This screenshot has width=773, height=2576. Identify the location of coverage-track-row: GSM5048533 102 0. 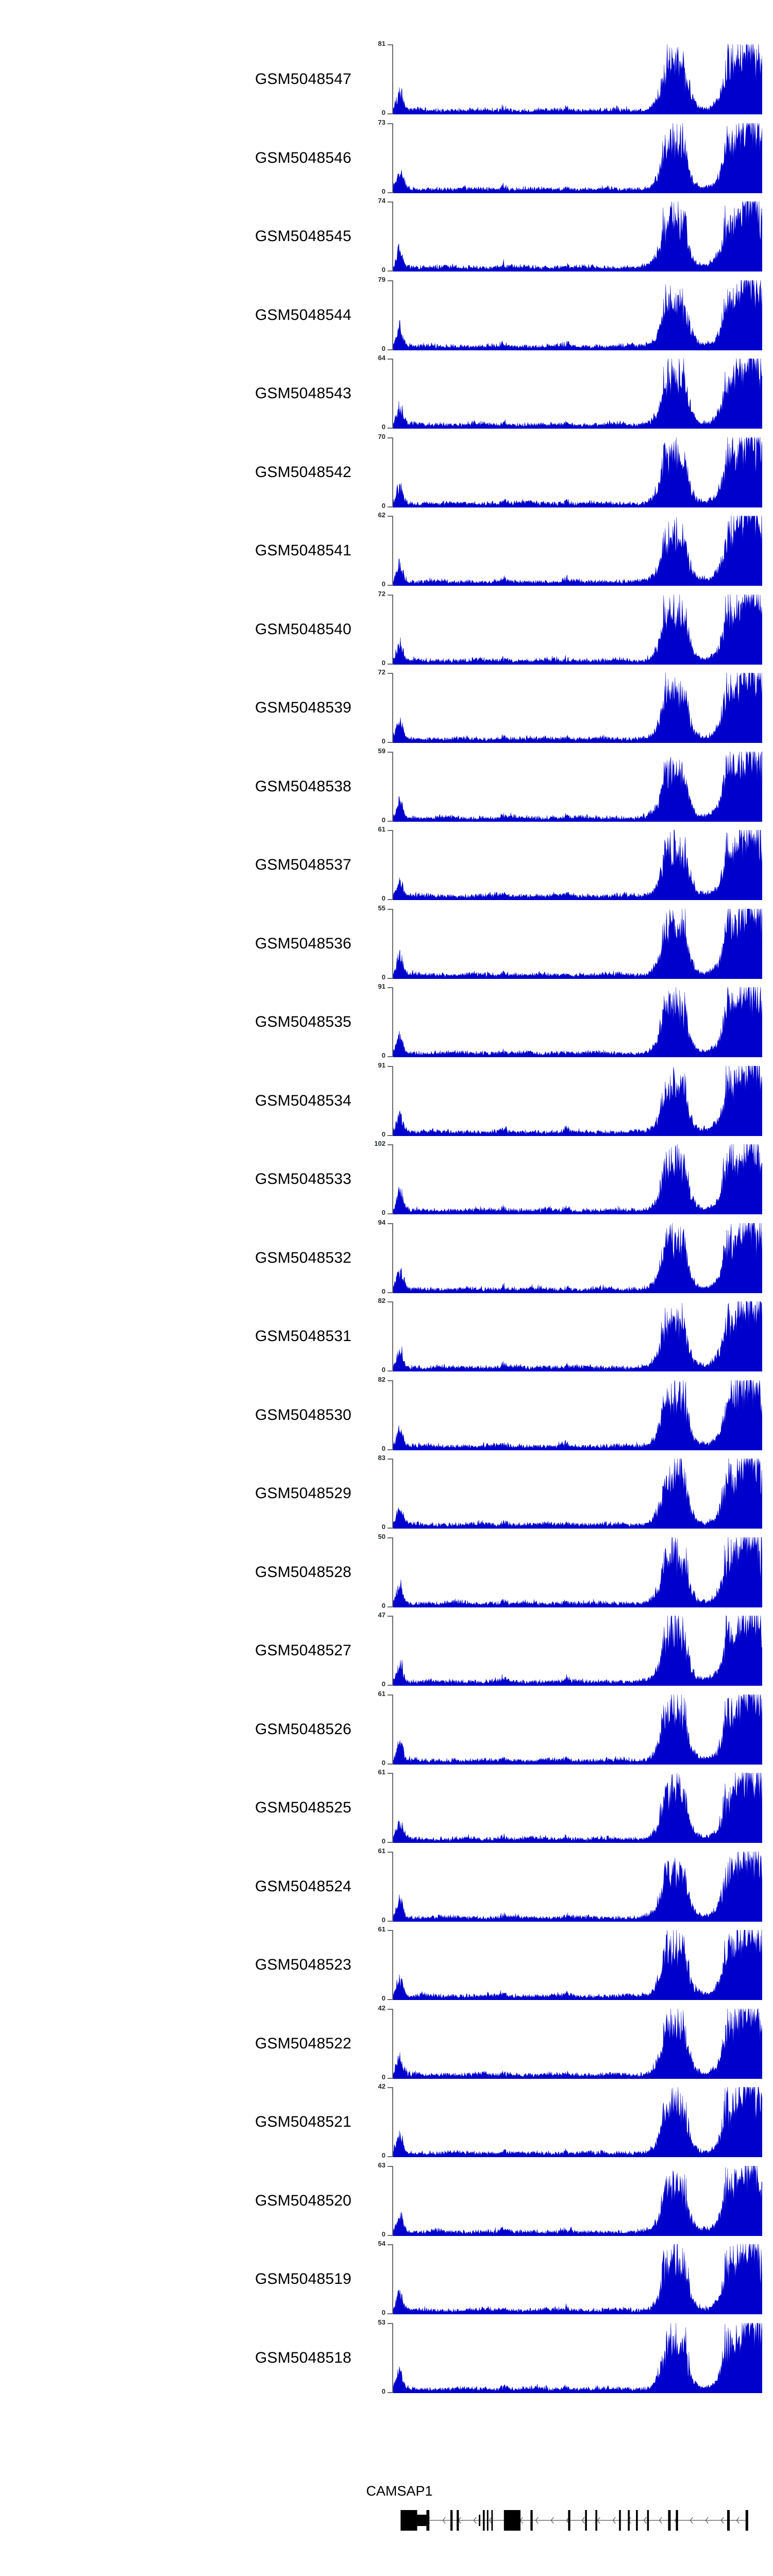
(386, 1179).